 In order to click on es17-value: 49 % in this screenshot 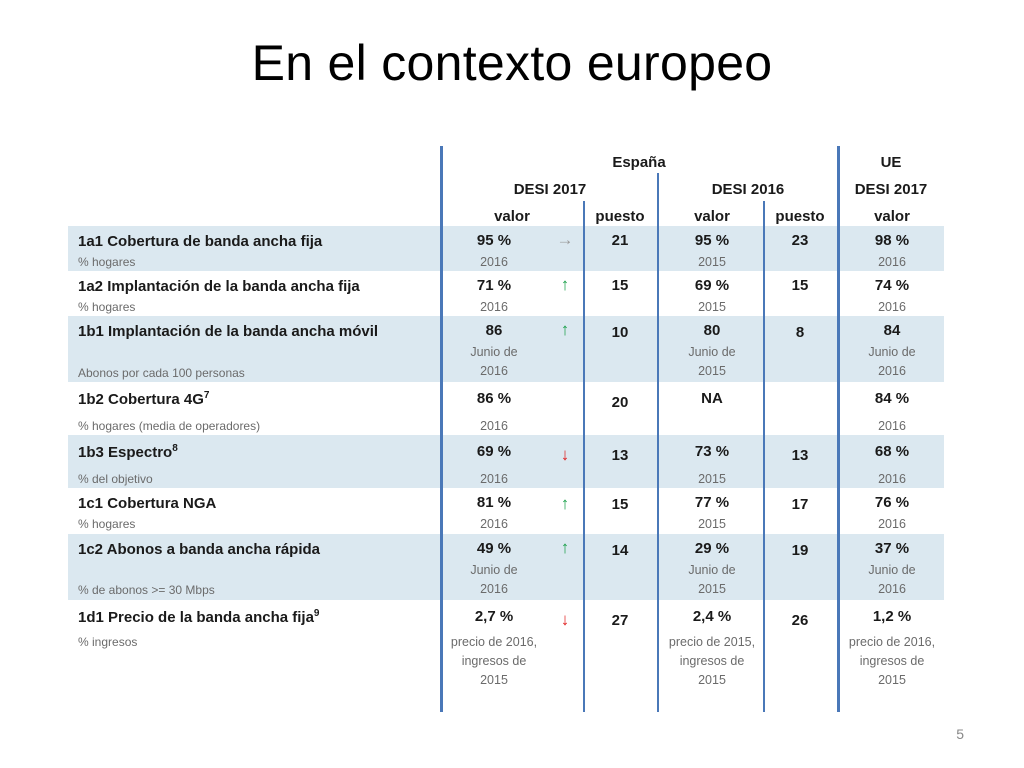, I will do `click(494, 548)`.